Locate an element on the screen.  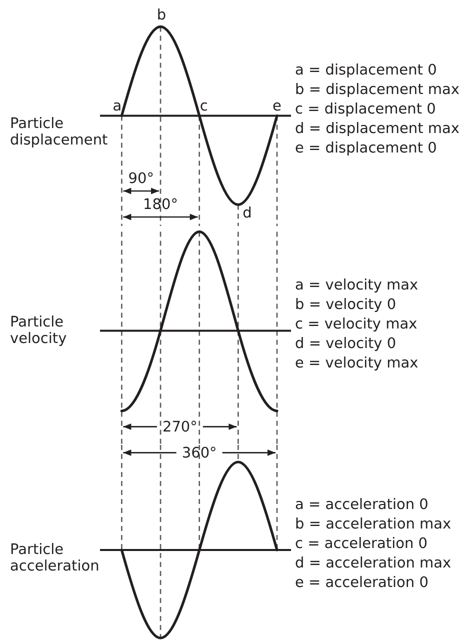
text: c = acceleration 0 is located at coordinates (361, 544).